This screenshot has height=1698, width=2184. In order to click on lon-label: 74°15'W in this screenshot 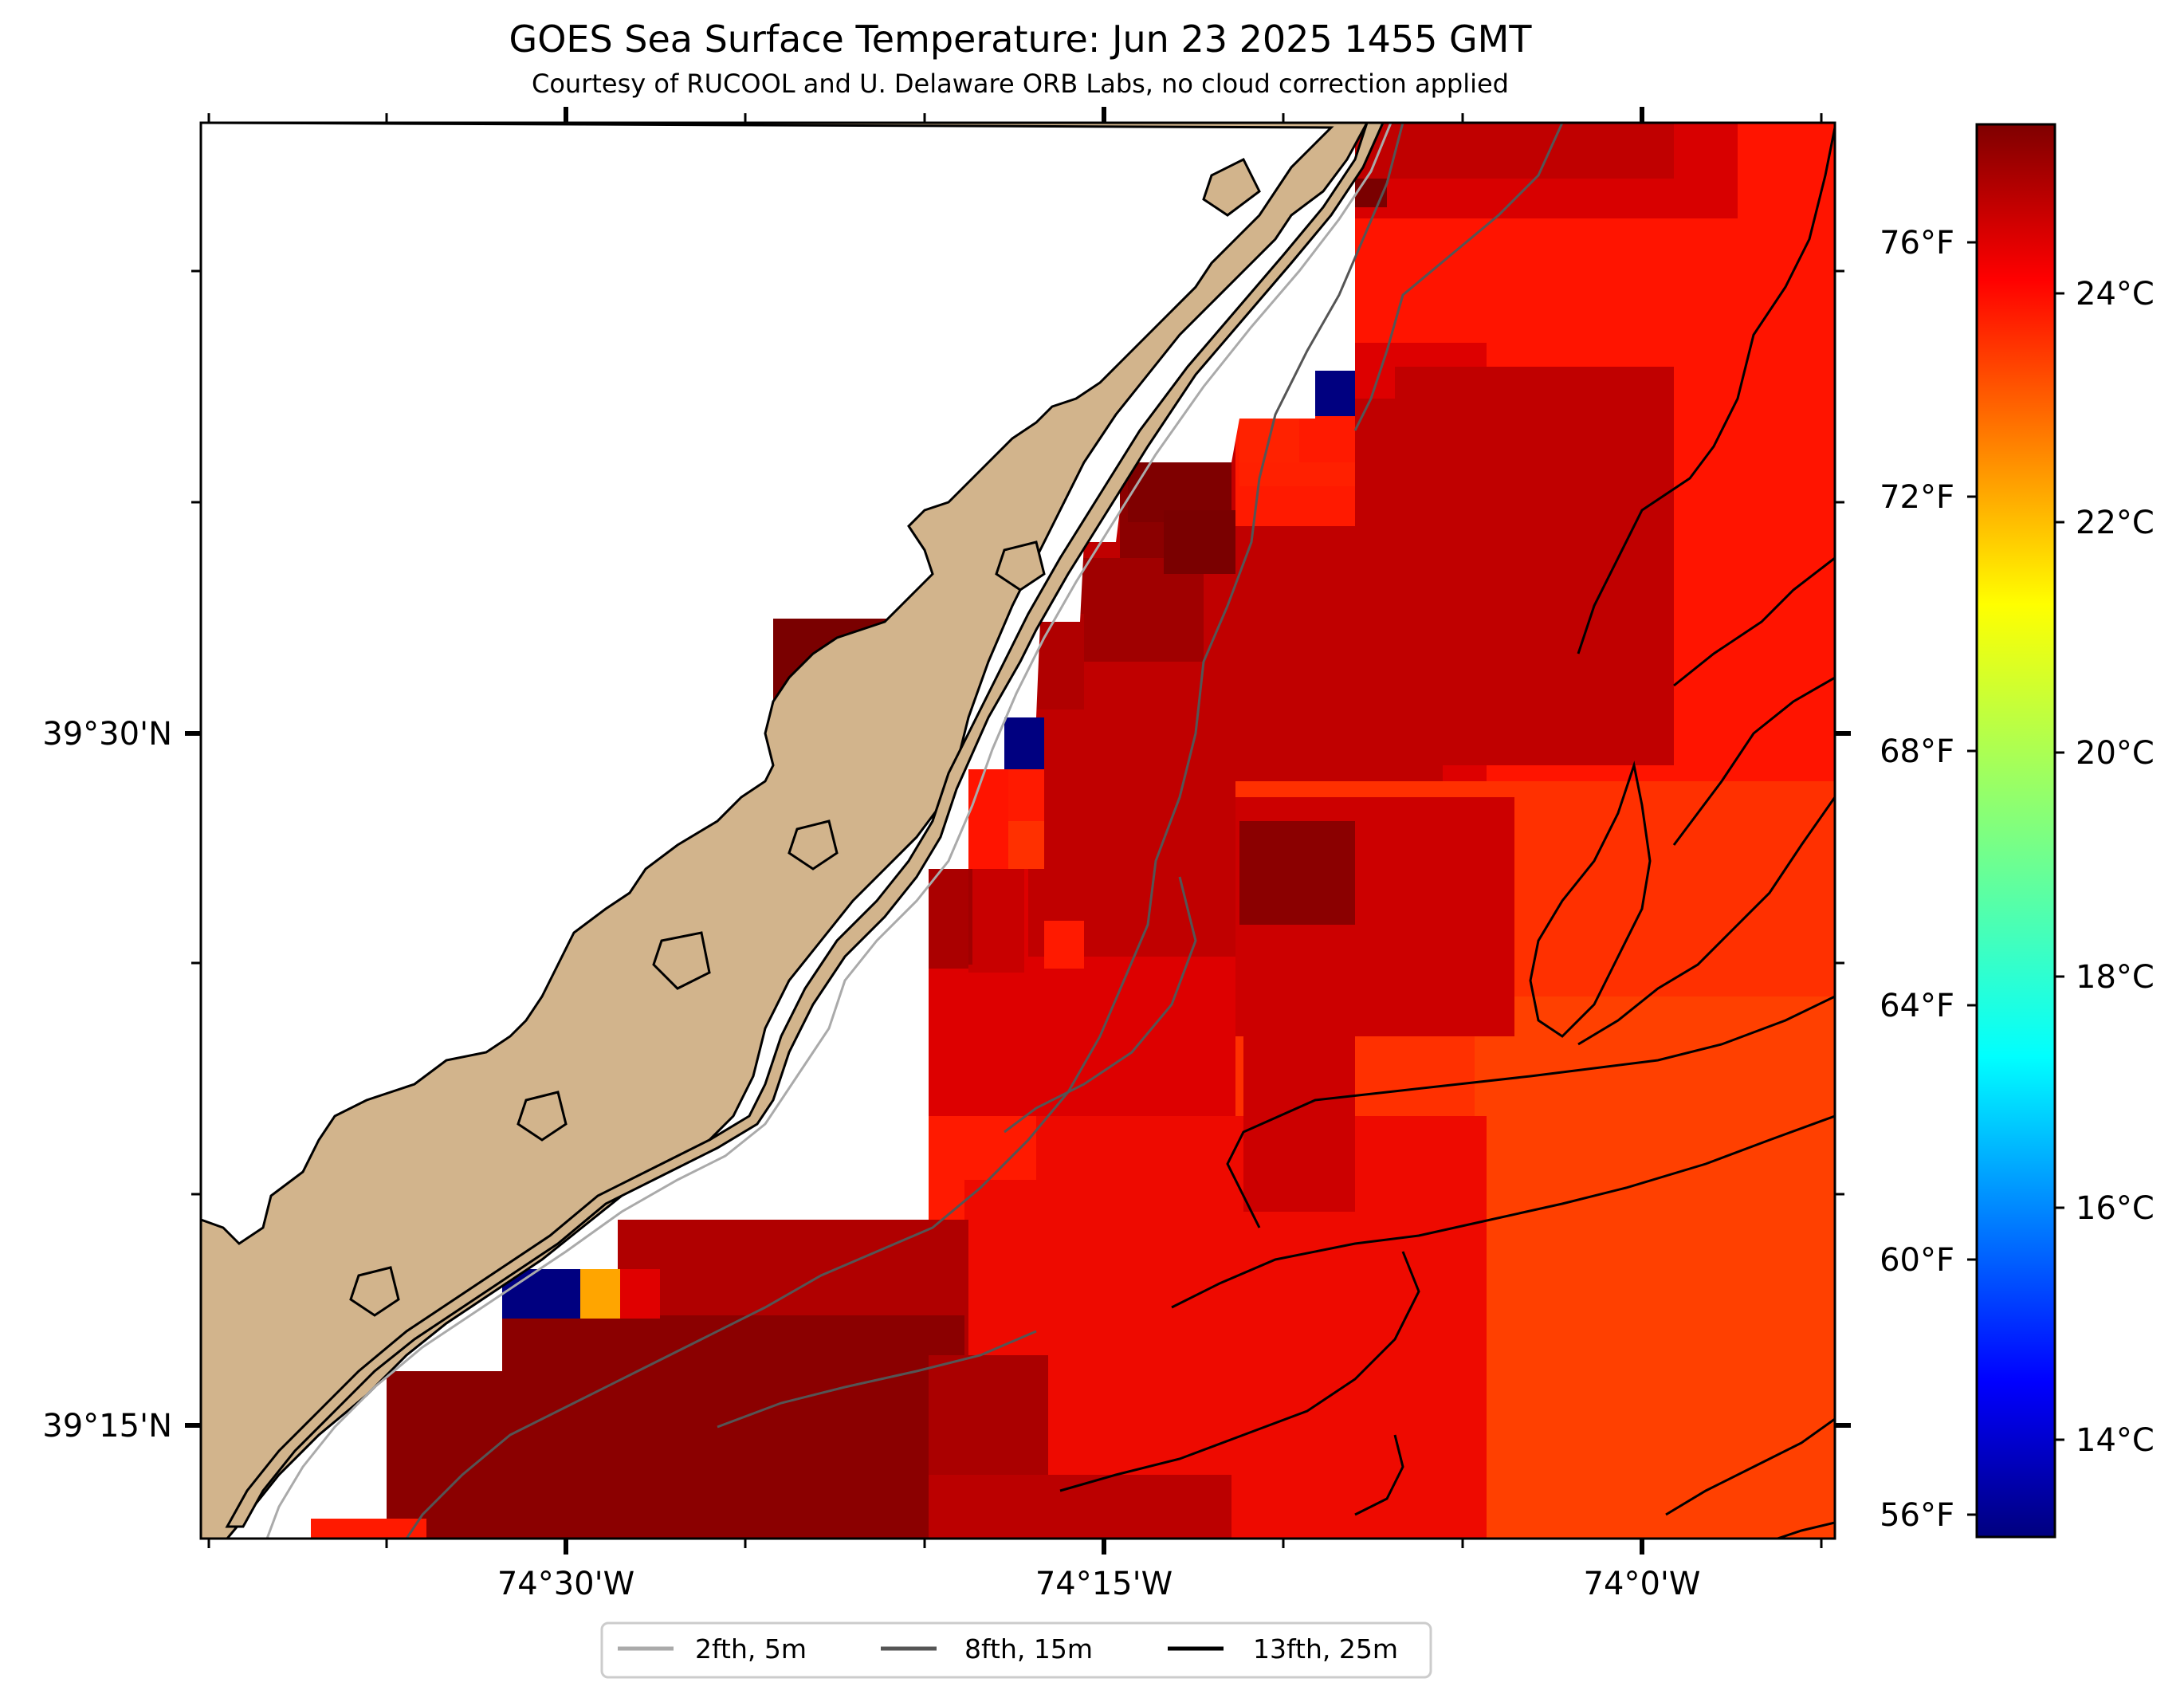, I will do `click(1104, 1584)`.